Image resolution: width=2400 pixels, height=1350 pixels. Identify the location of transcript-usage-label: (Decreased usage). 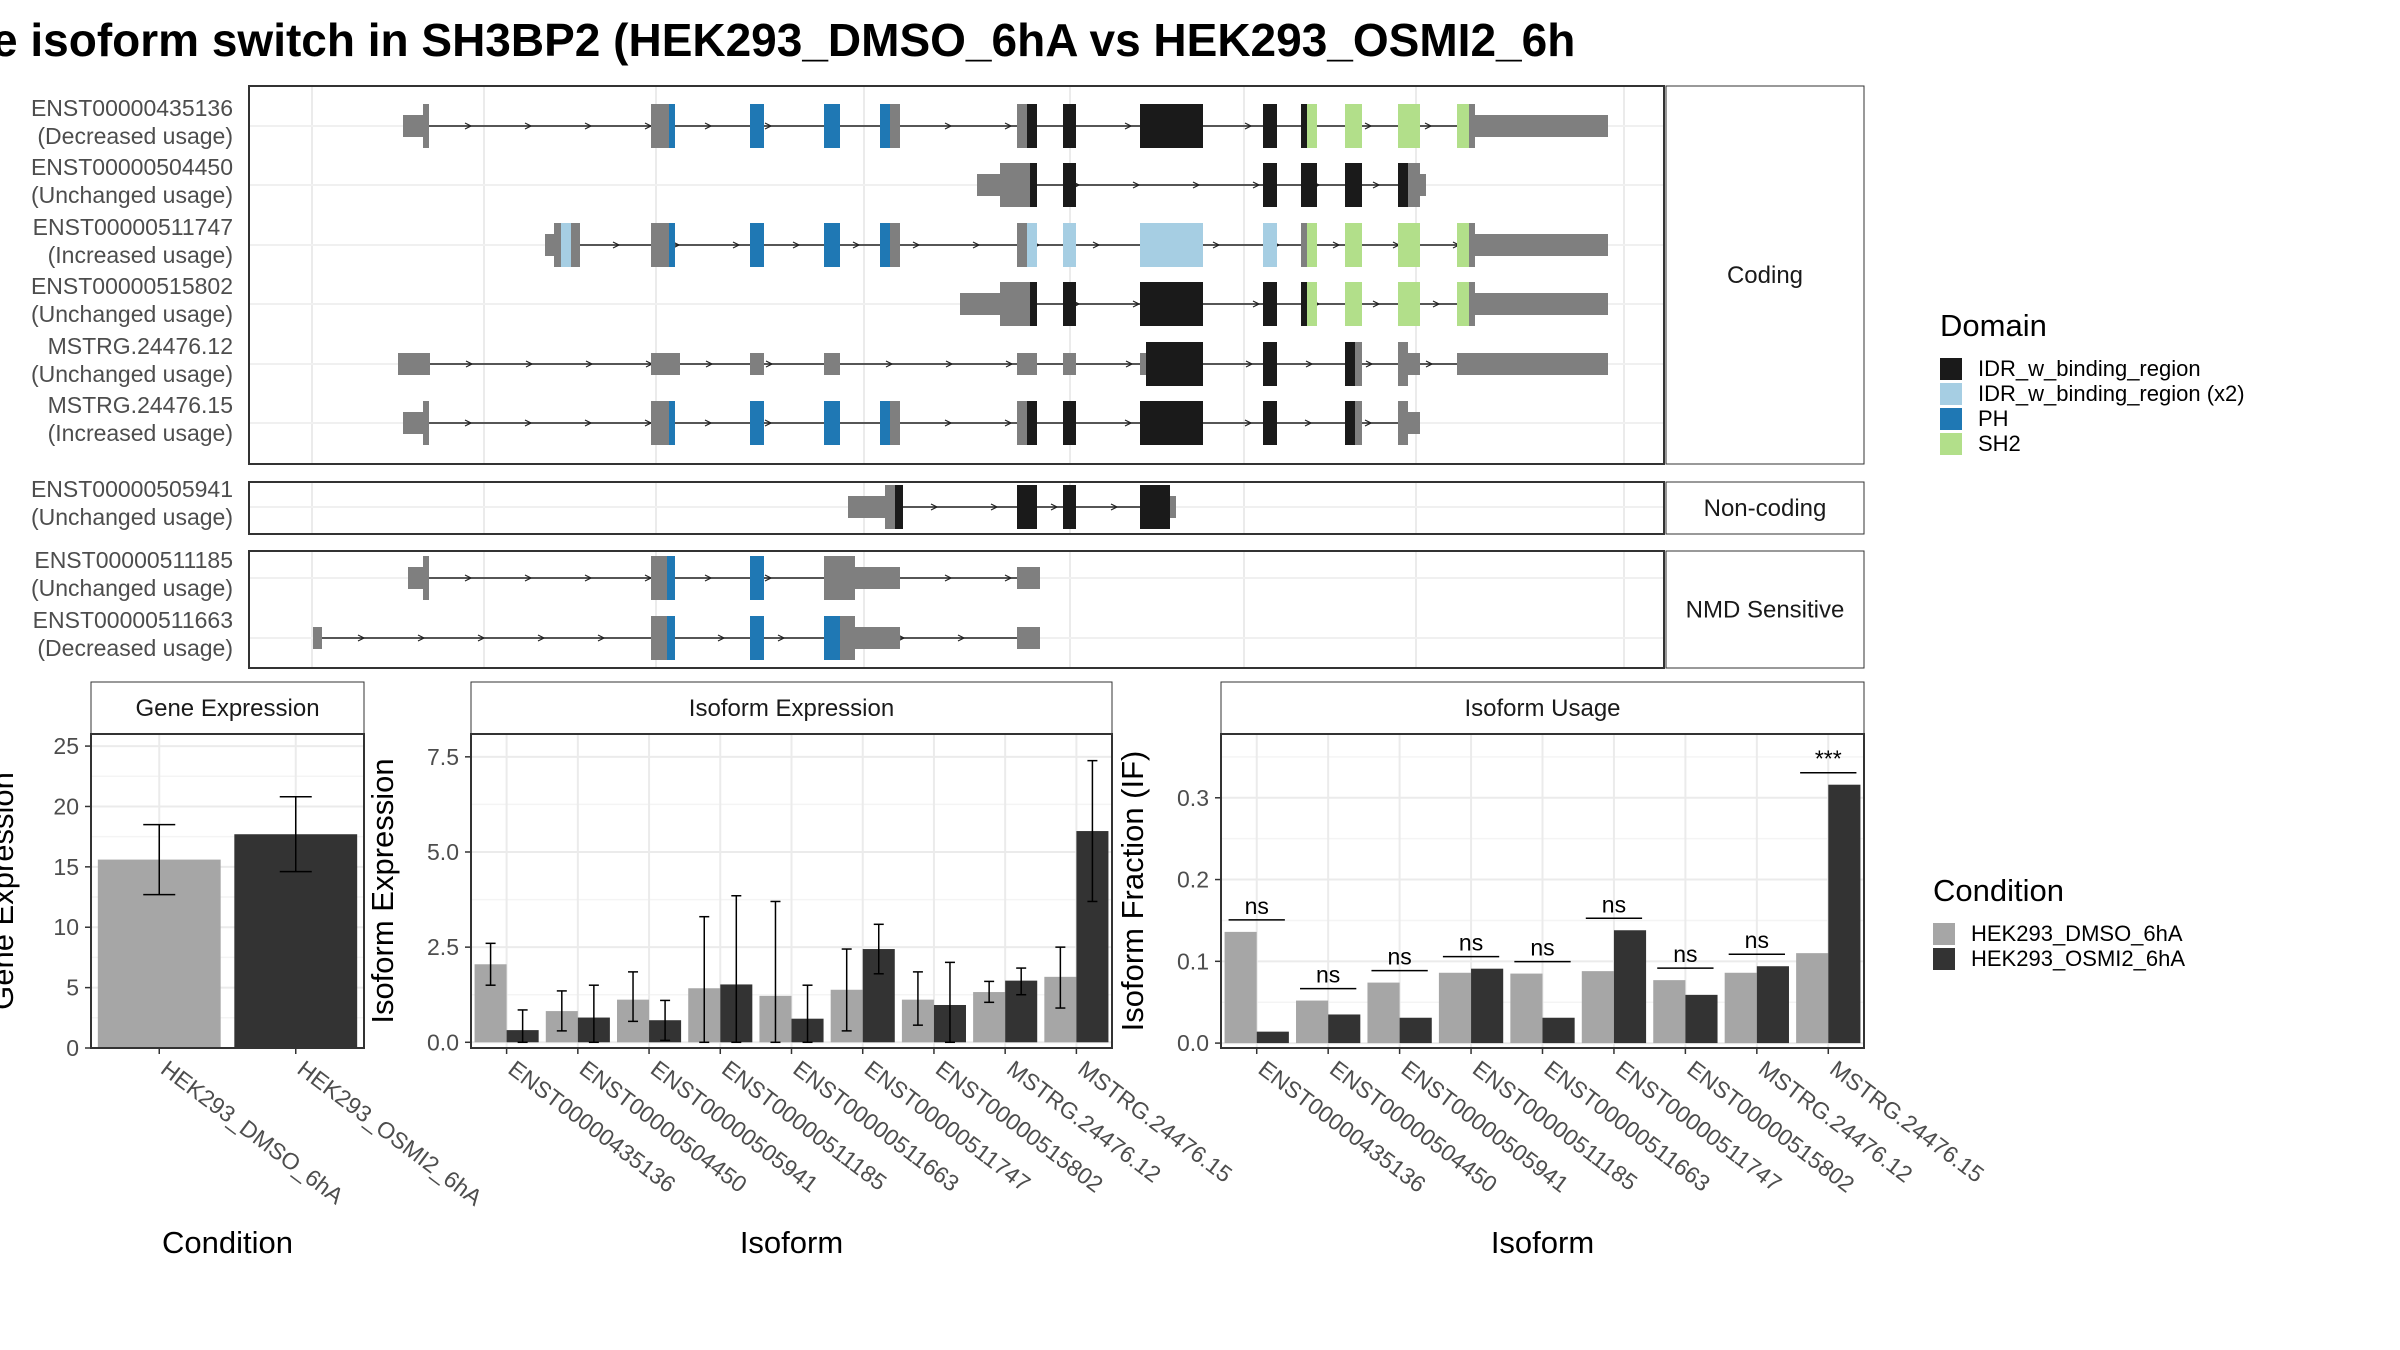
(135, 648).